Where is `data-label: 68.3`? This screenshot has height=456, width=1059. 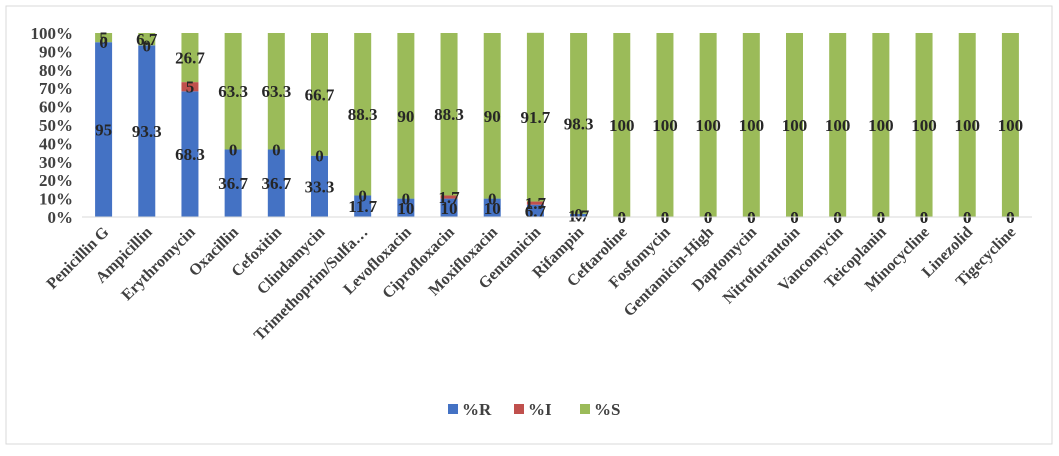
data-label: 68.3 is located at coordinates (190, 154).